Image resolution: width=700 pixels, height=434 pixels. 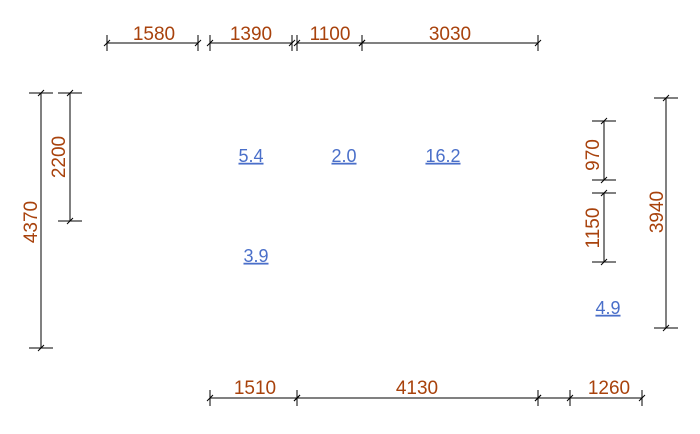 I want to click on value-link: 2.0, so click(x=343, y=156).